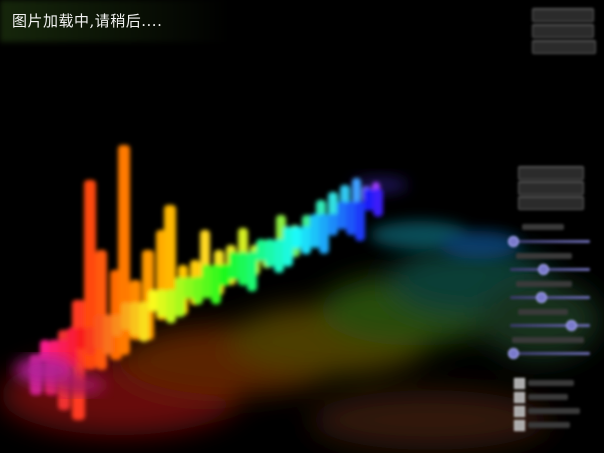 This screenshot has width=604, height=453. Describe the element at coordinates (571, 325) in the screenshot. I see `slider-4-knob` at that location.